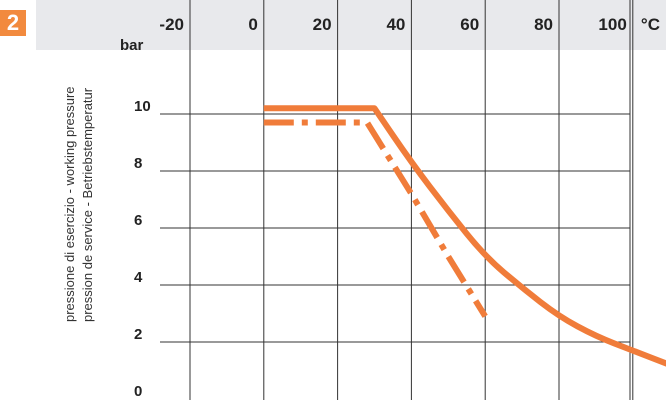 The height and width of the screenshot is (404, 666). Describe the element at coordinates (138, 220) in the screenshot. I see `y-tick-label-3: 6` at that location.